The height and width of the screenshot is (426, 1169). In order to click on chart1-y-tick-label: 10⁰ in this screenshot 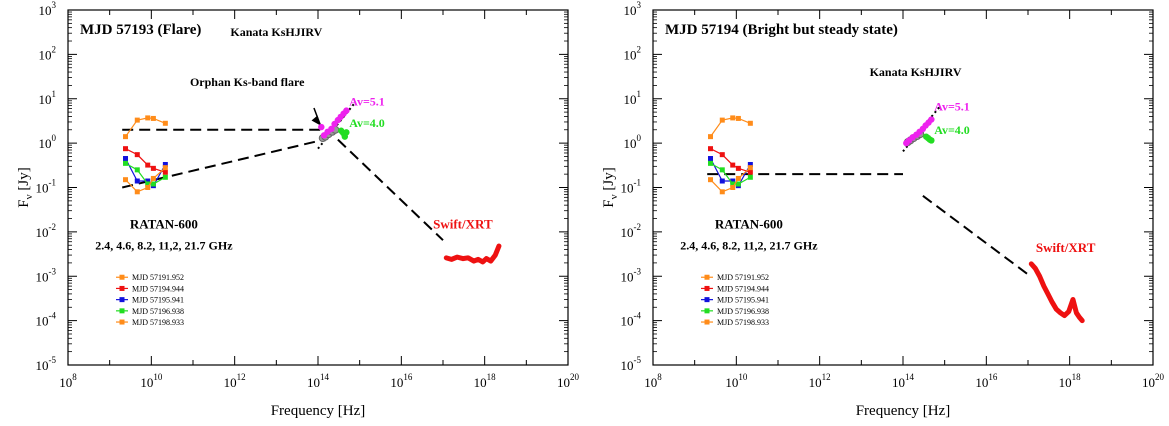, I will do `click(48, 142)`.